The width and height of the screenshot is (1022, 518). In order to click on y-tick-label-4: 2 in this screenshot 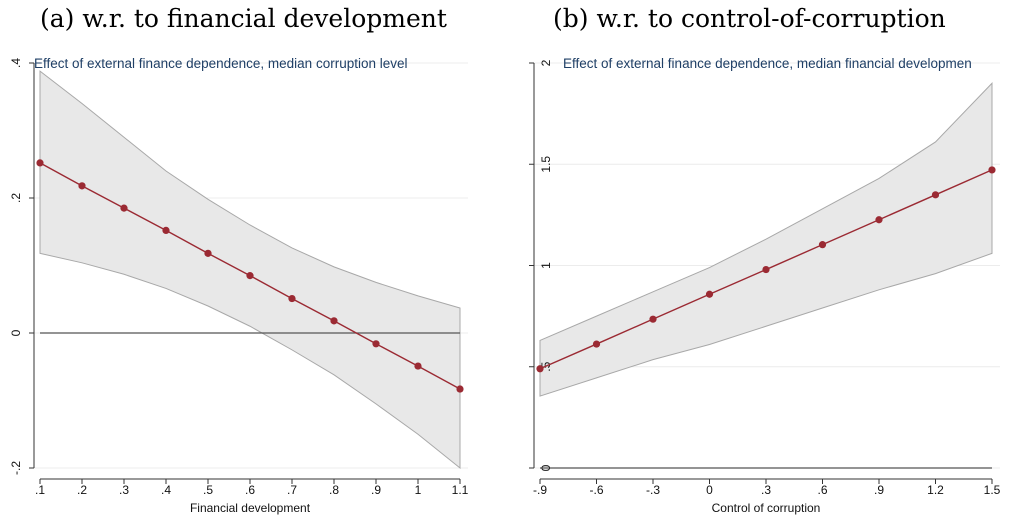, I will do `click(546, 62)`.